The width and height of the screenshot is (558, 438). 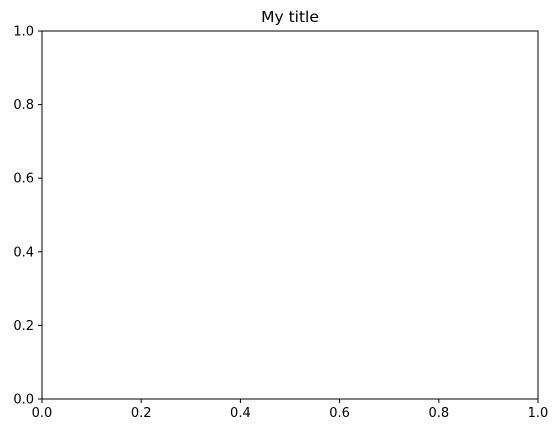 I want to click on x-tick-label: 0.8, so click(x=438, y=413).